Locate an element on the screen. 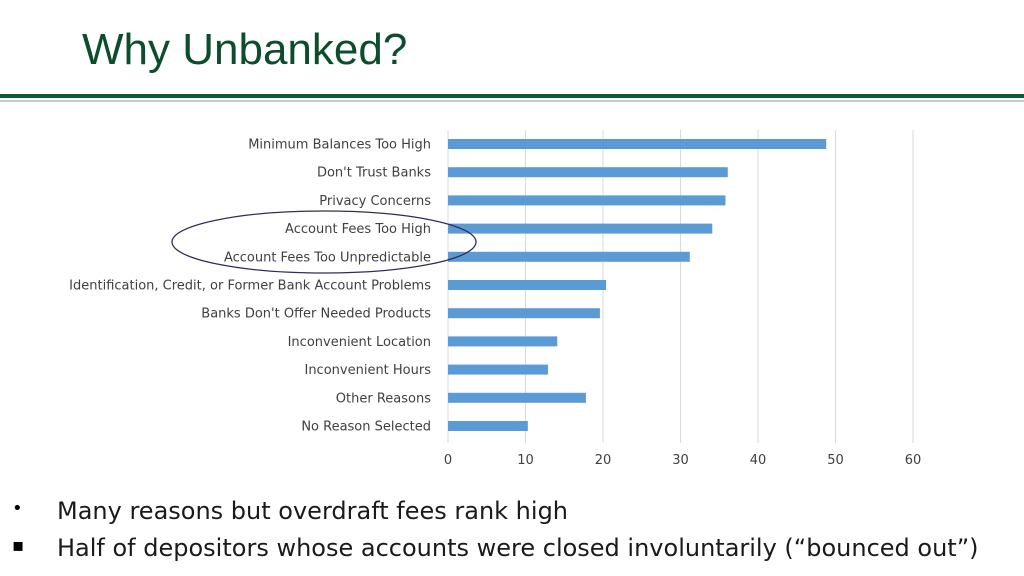 Image resolution: width=1024 pixels, height=576 pixels. category-label: No Reason Selected is located at coordinates (366, 427).